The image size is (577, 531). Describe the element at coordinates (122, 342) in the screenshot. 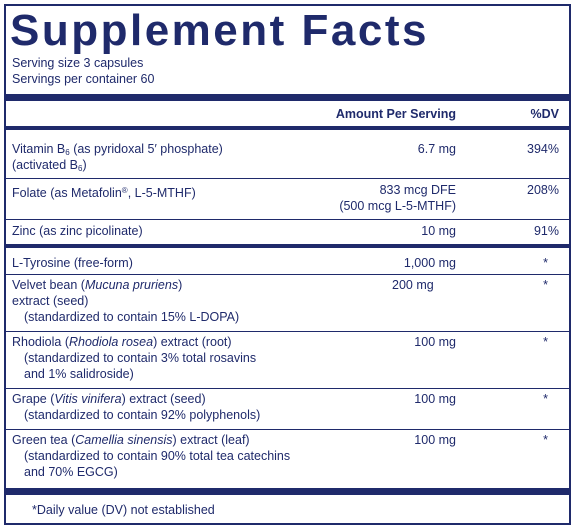

I see `ingredient-name: Rhodiola (Rhodiola rosea) extract (root)` at that location.